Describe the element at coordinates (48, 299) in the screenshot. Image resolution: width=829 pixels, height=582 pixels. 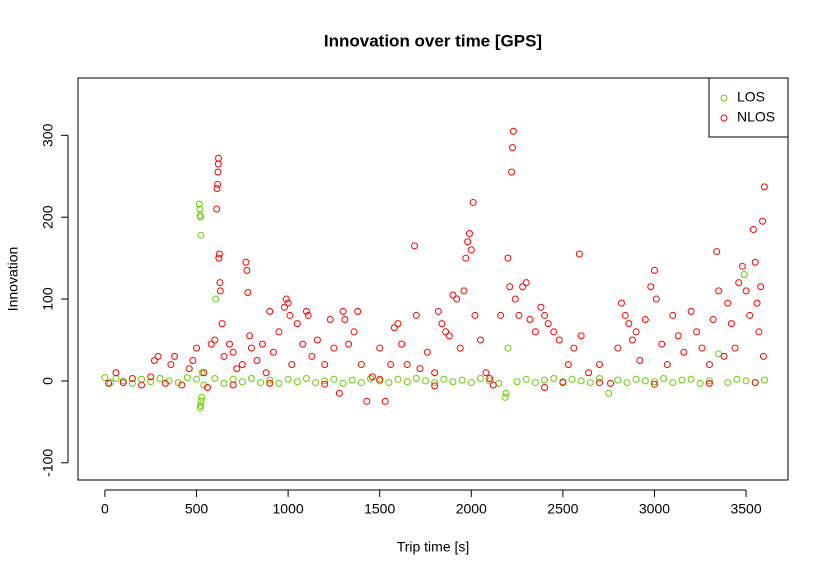
I see `y-tick-label: 100` at that location.